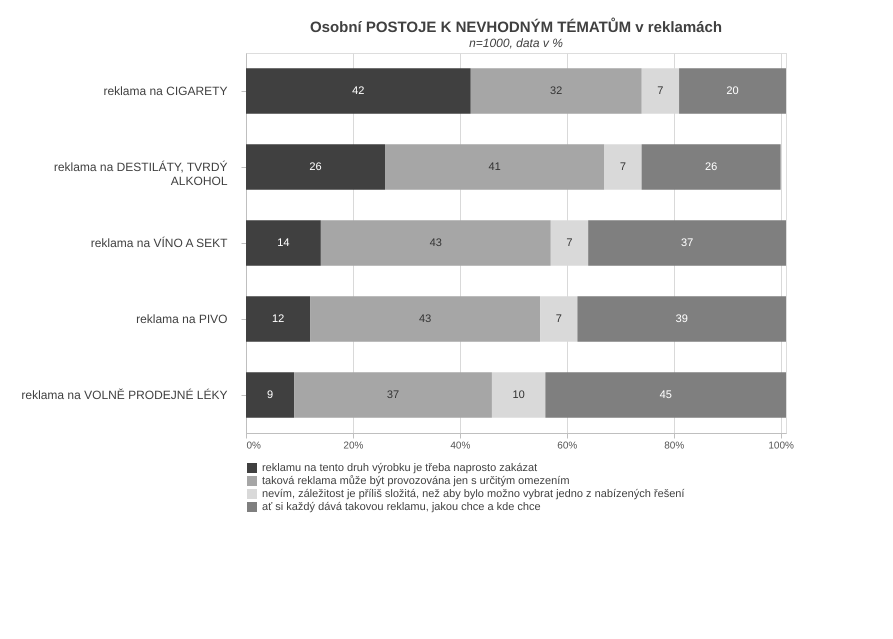 This screenshot has width=893, height=639. I want to click on y-tick-label: reklama na VOLNĚ PRODEJNÉ LÉKY, so click(124, 395).